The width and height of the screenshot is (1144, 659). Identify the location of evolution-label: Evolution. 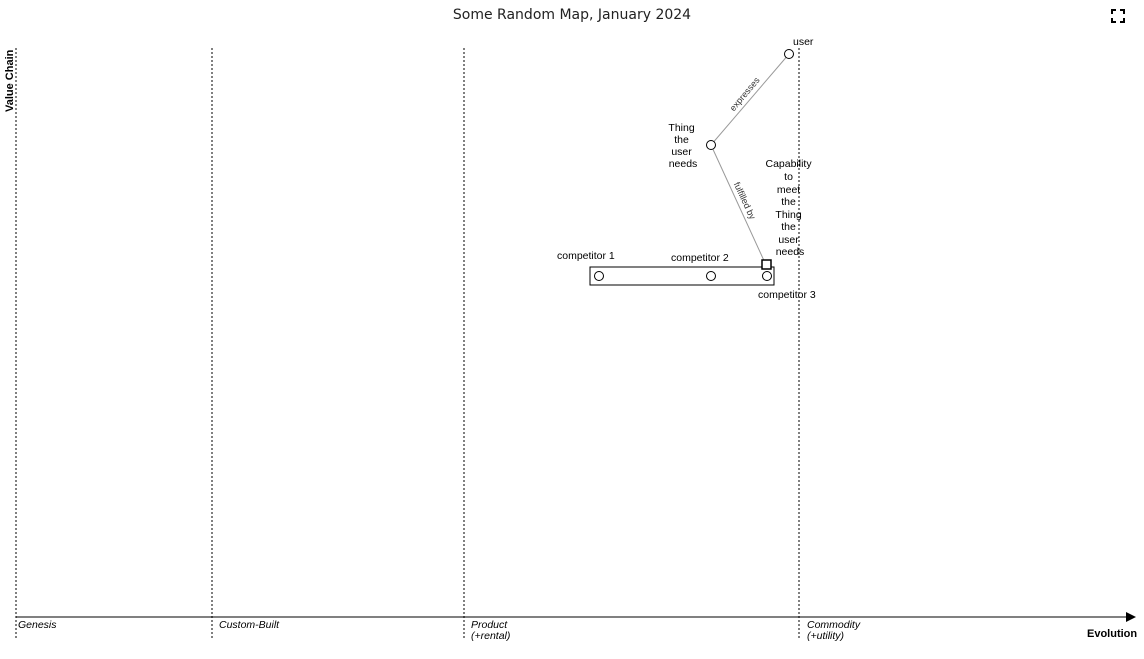
(1112, 634).